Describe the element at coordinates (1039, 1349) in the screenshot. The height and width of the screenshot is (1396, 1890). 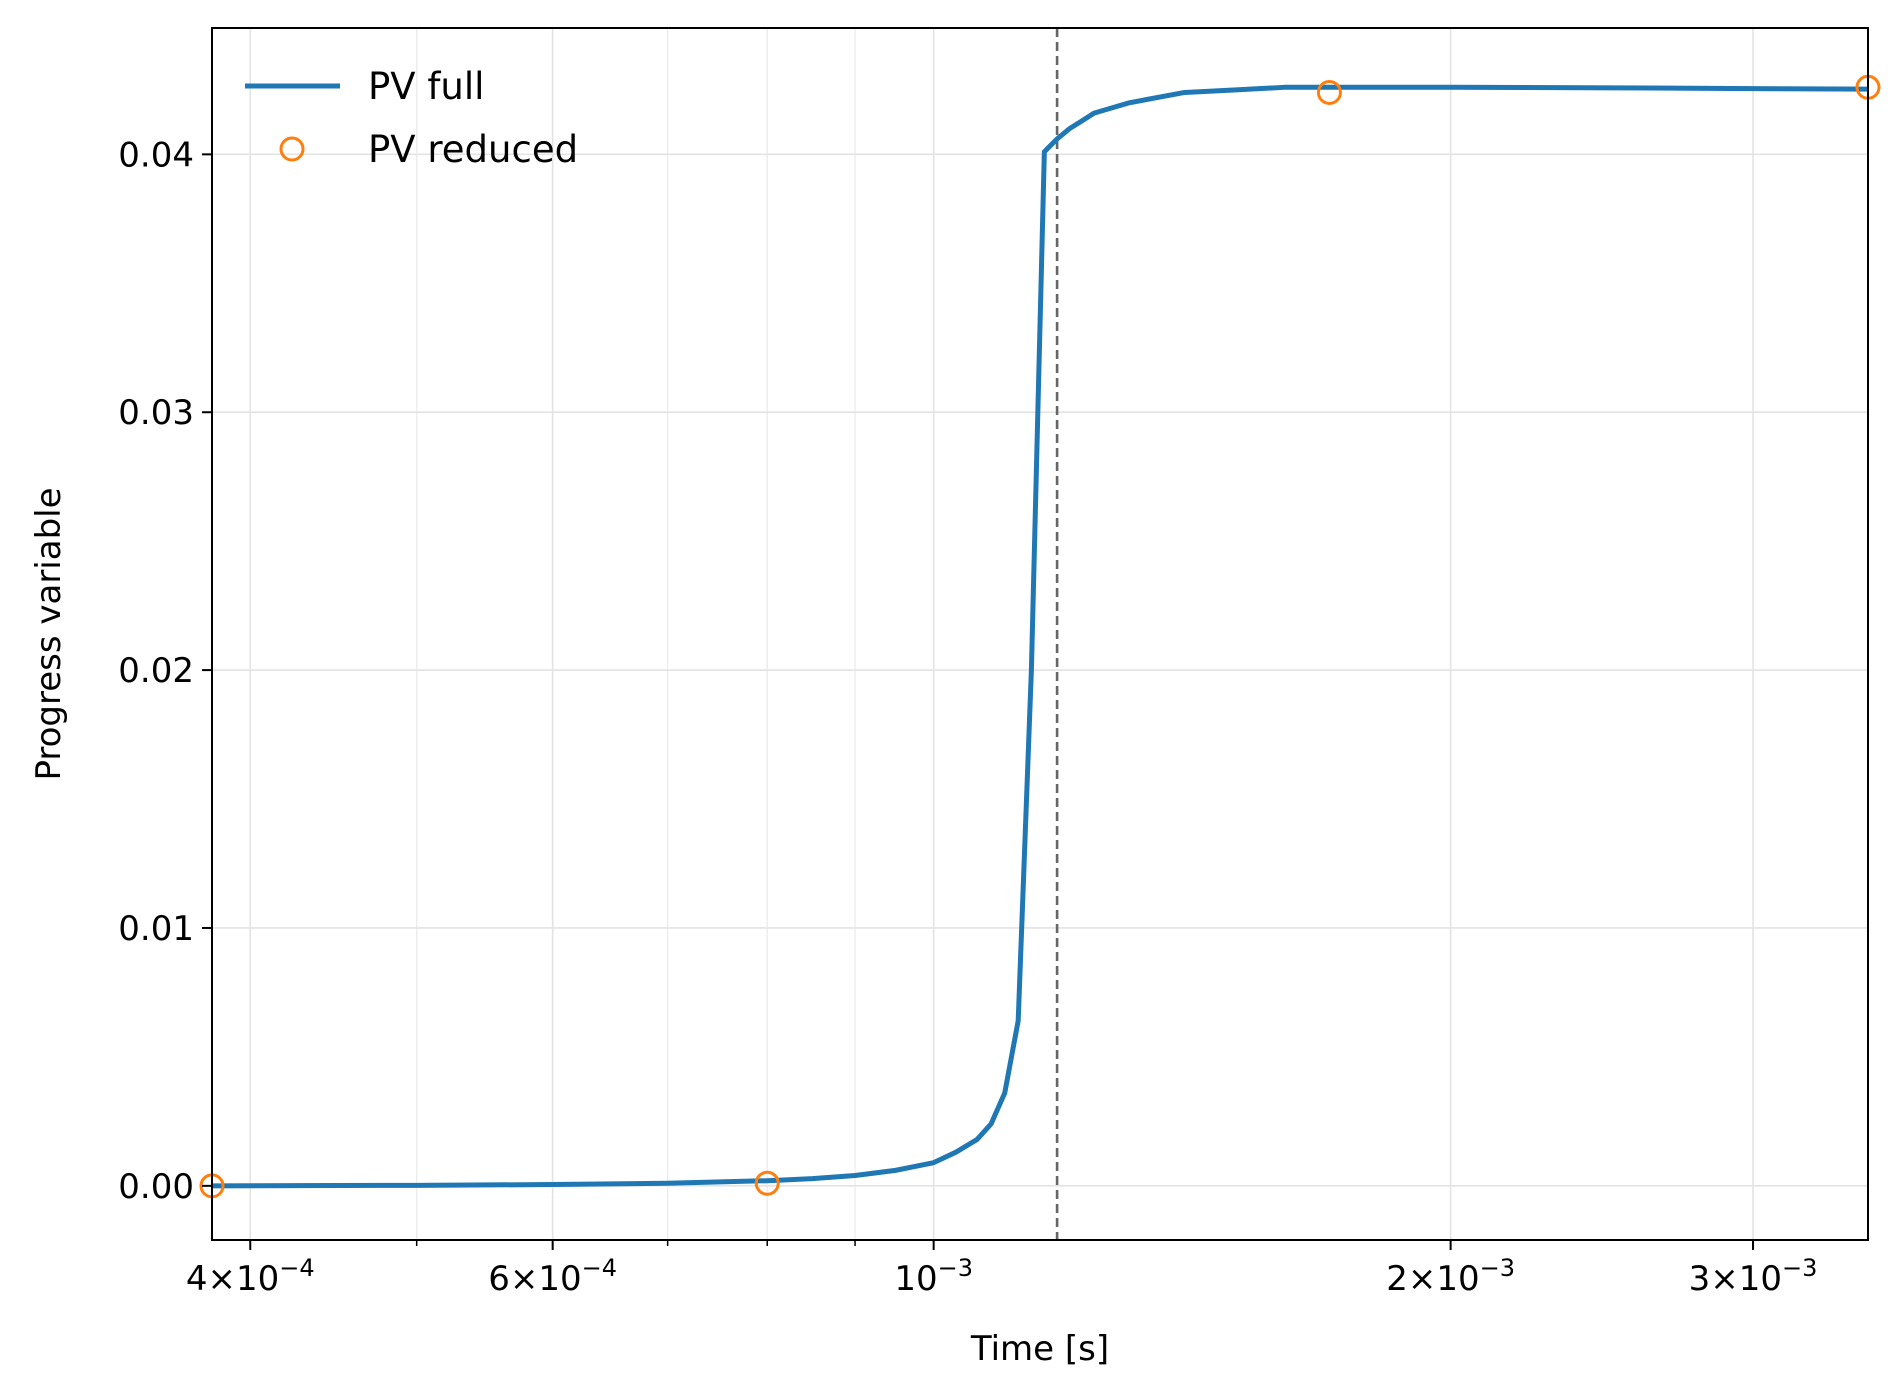
I see `x-axis-title: Time [s]` at that location.